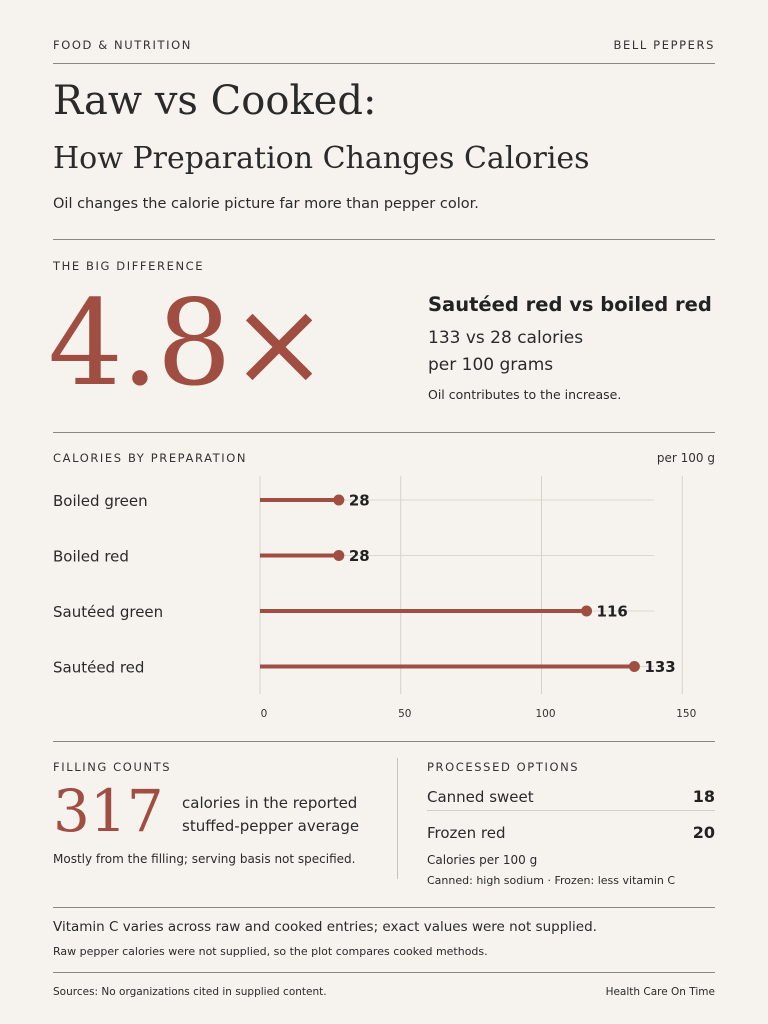  Describe the element at coordinates (188, 343) in the screenshot. I see `big-difference-value: 4.8×` at that location.